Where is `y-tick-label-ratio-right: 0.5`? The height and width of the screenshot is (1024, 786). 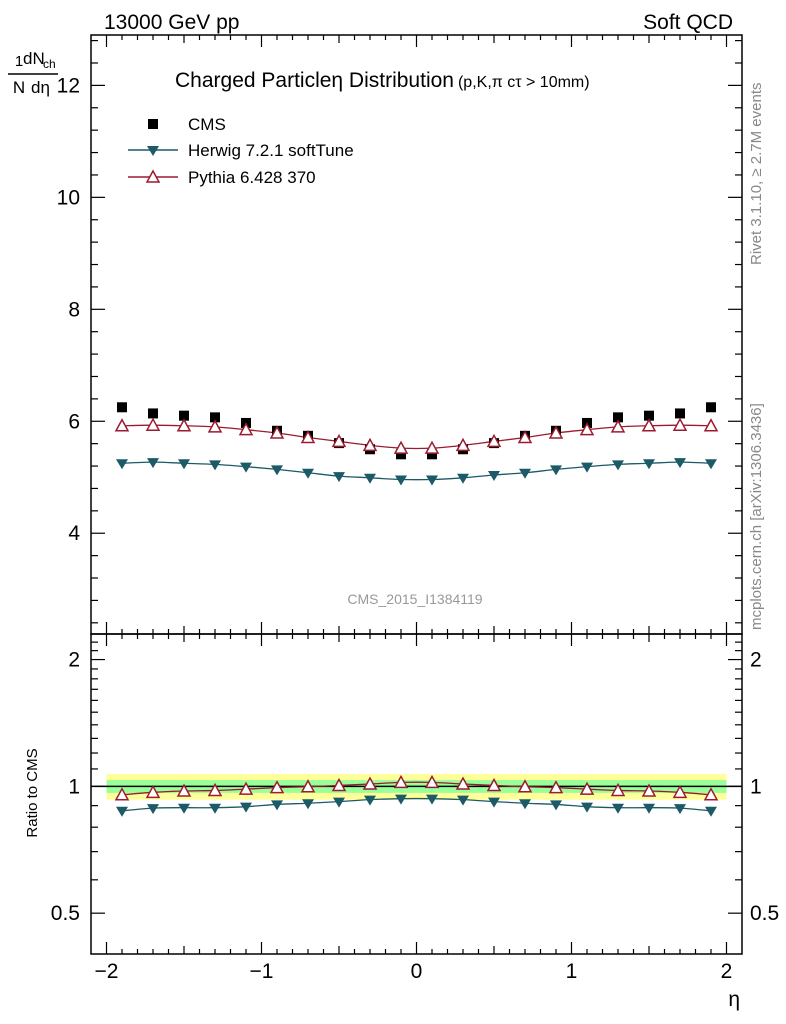 y-tick-label-ratio-right: 0.5 is located at coordinates (764, 913).